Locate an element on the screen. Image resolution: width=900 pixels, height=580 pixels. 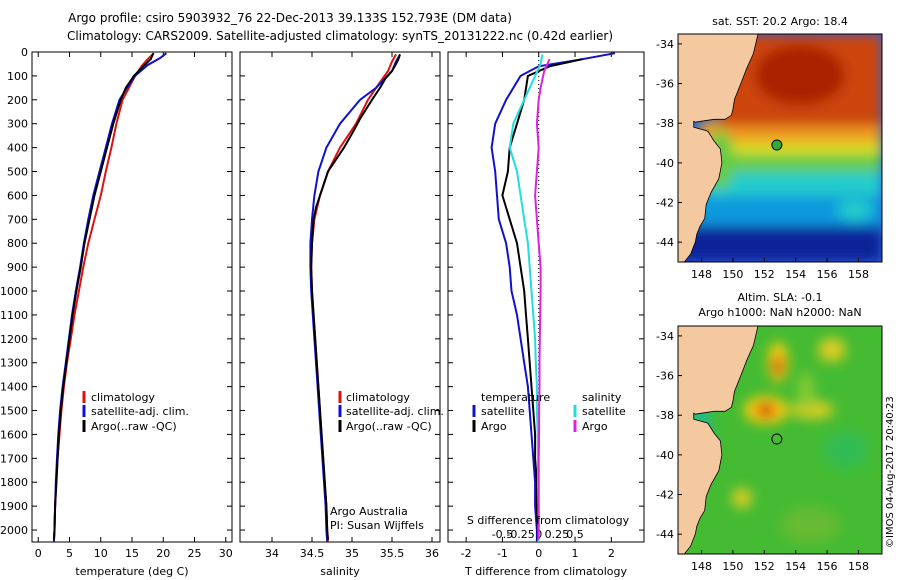
sla-high-center-core is located at coordinates (766, 410).